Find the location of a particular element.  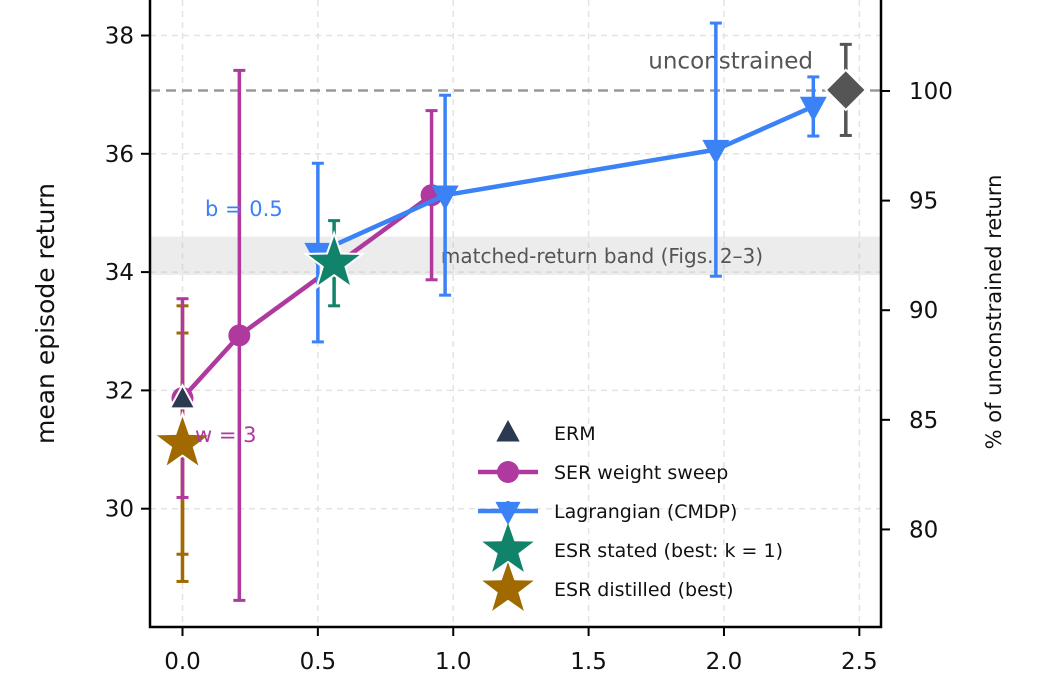

x-tick-label: 0.5 is located at coordinates (318, 662).